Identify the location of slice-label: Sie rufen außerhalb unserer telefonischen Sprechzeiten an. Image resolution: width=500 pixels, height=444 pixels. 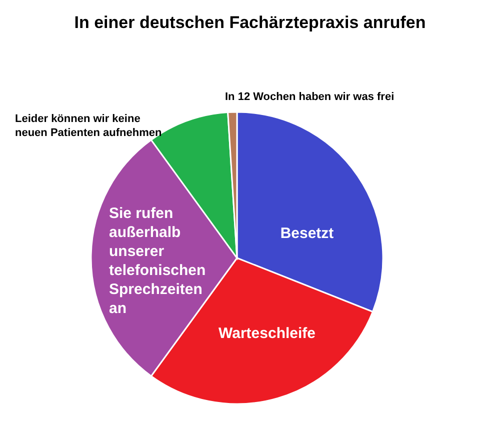
(157, 261).